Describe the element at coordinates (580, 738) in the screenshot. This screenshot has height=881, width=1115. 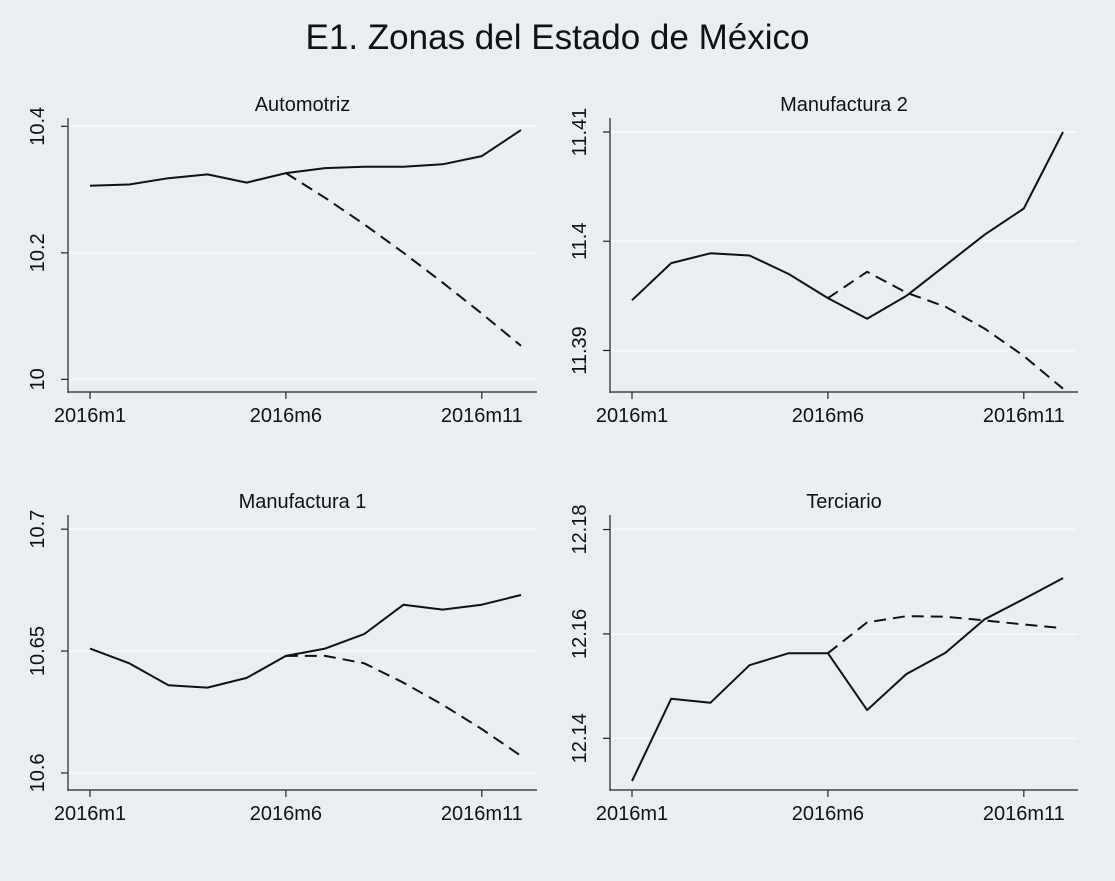
I see `y-tick-label: 12.14` at that location.